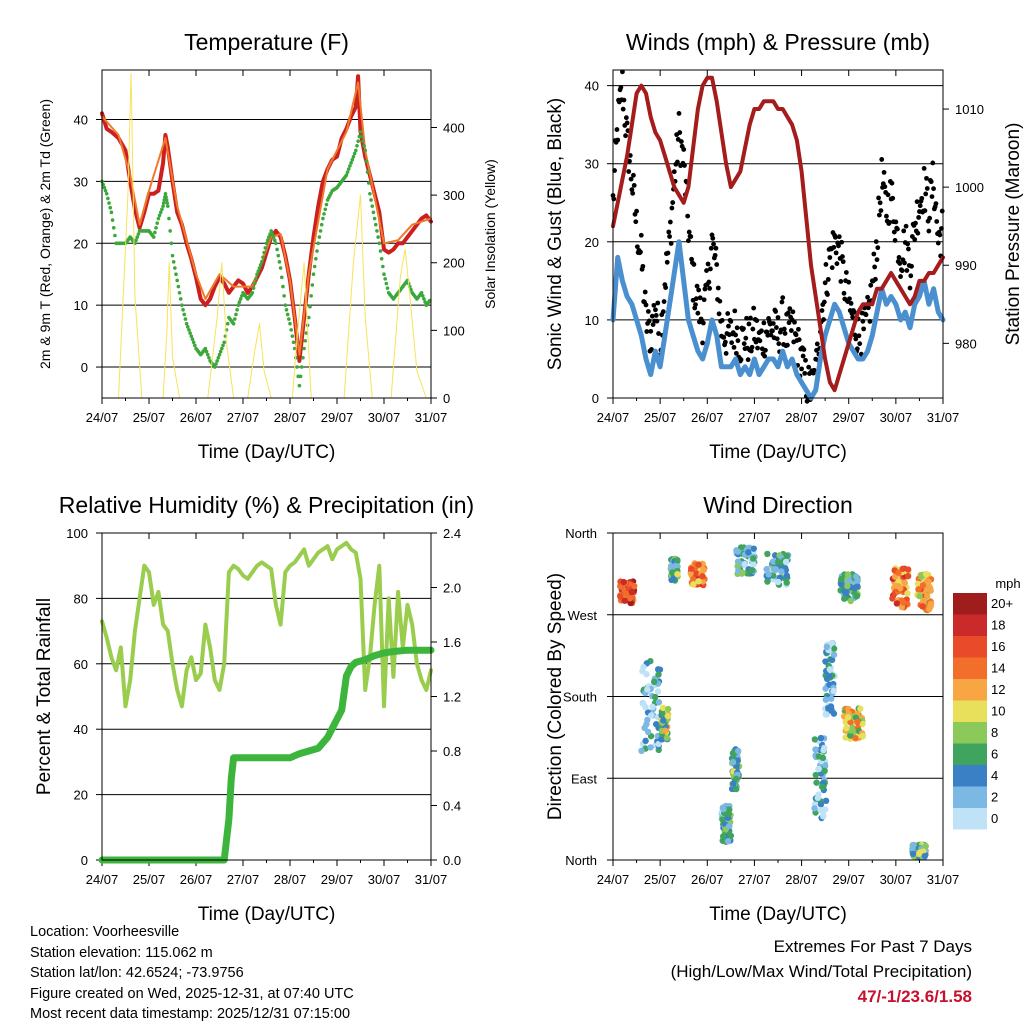  I want to click on wind_direction-ytick-label: South, so click(580, 697).